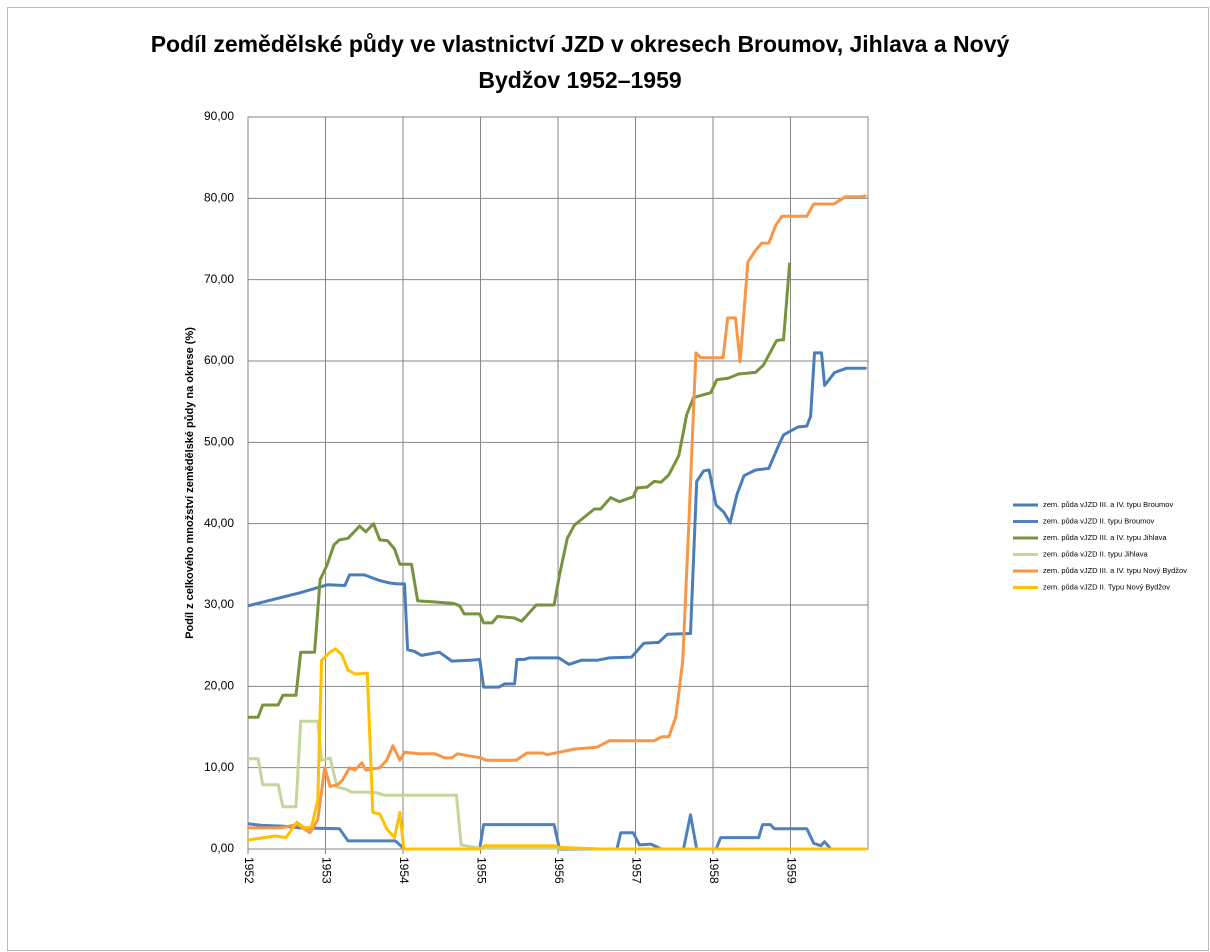  I want to click on y-tick-label: 50,00, so click(219, 442).